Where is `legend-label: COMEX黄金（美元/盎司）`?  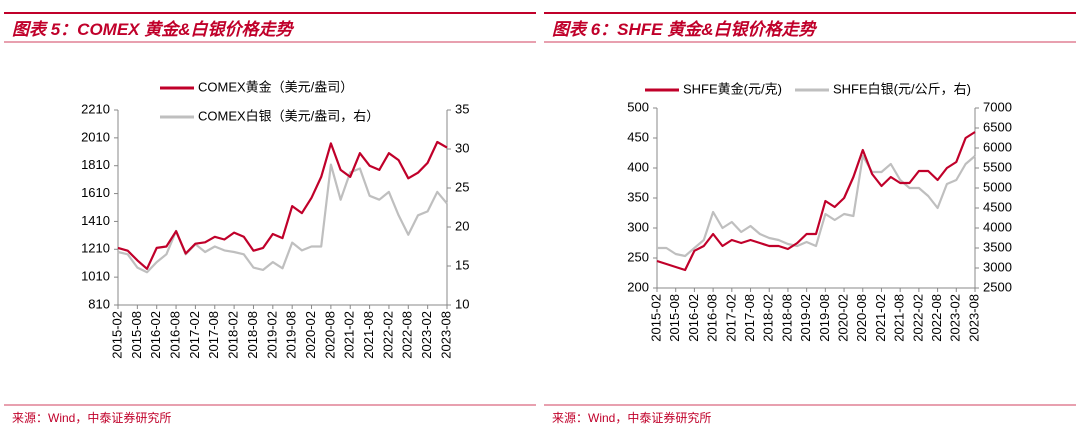 legend-label: COMEX黄金（美元/盎司） is located at coordinates (275, 86).